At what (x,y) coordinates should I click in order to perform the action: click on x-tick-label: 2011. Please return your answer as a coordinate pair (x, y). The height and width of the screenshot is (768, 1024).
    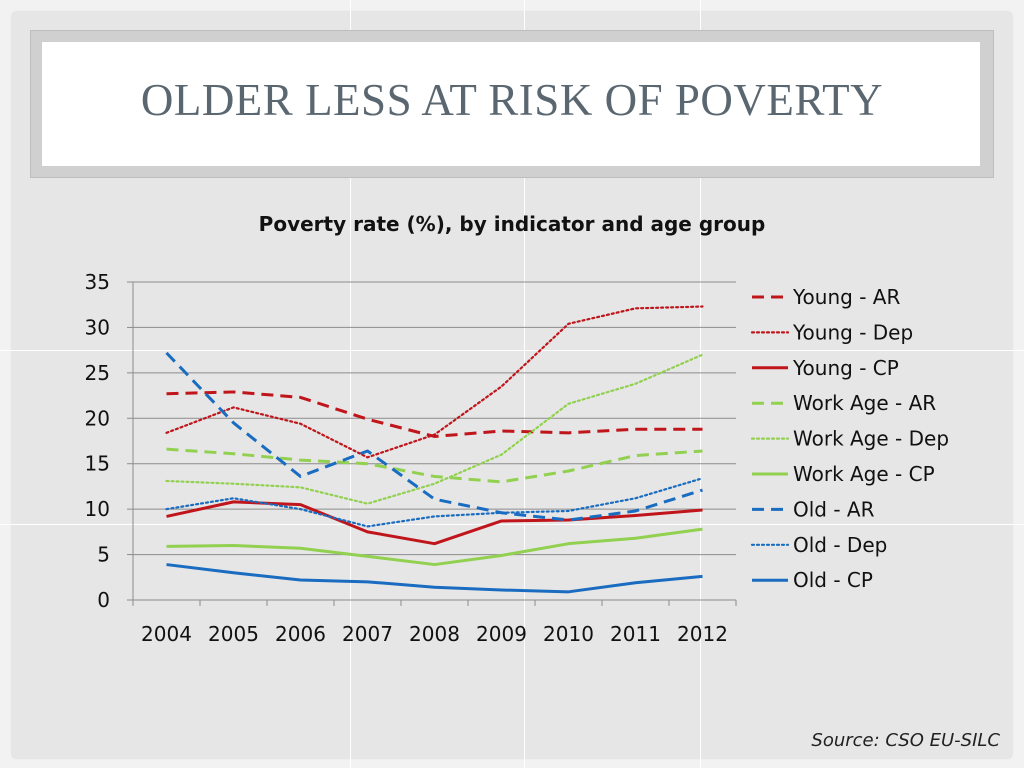
    Looking at the image, I should click on (635, 634).